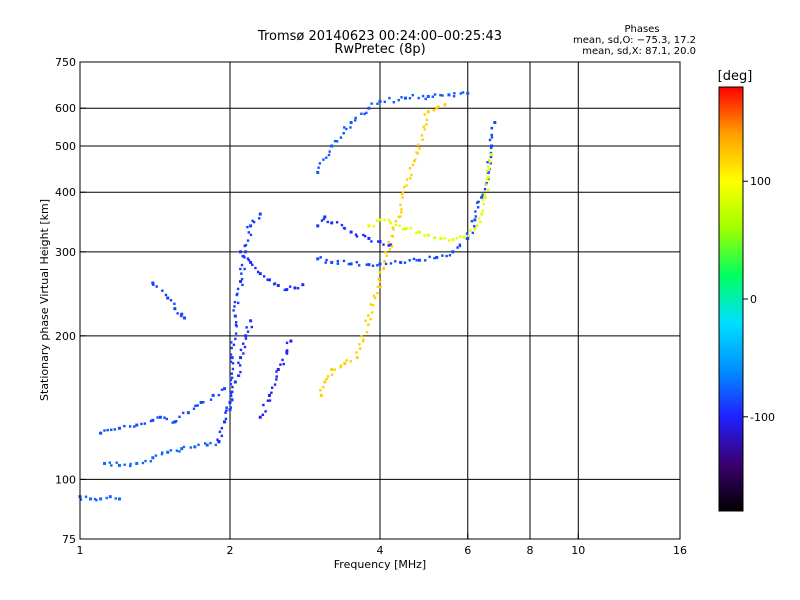 The width and height of the screenshot is (800, 600). I want to click on colorbar-ticks: 100 0 -100, so click(759, 299).